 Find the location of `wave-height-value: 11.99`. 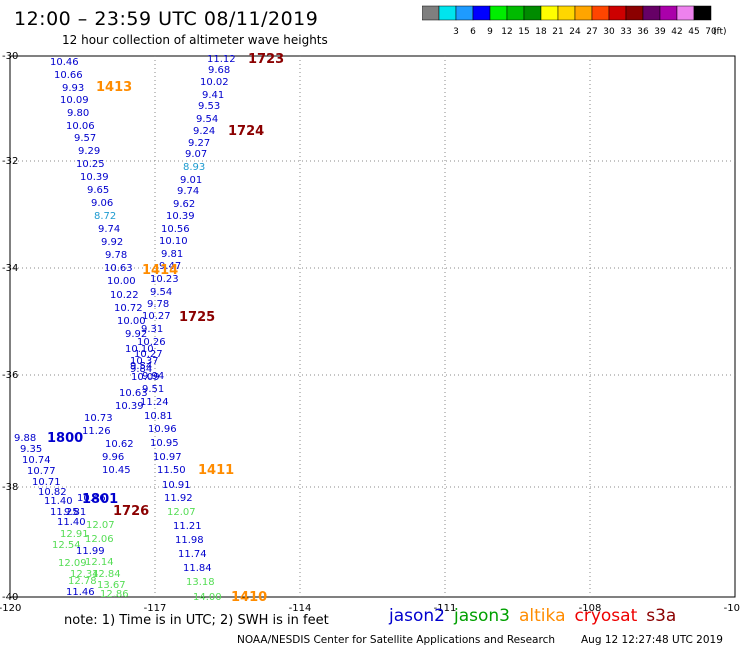

wave-height-value: 11.99 is located at coordinates (90, 551).